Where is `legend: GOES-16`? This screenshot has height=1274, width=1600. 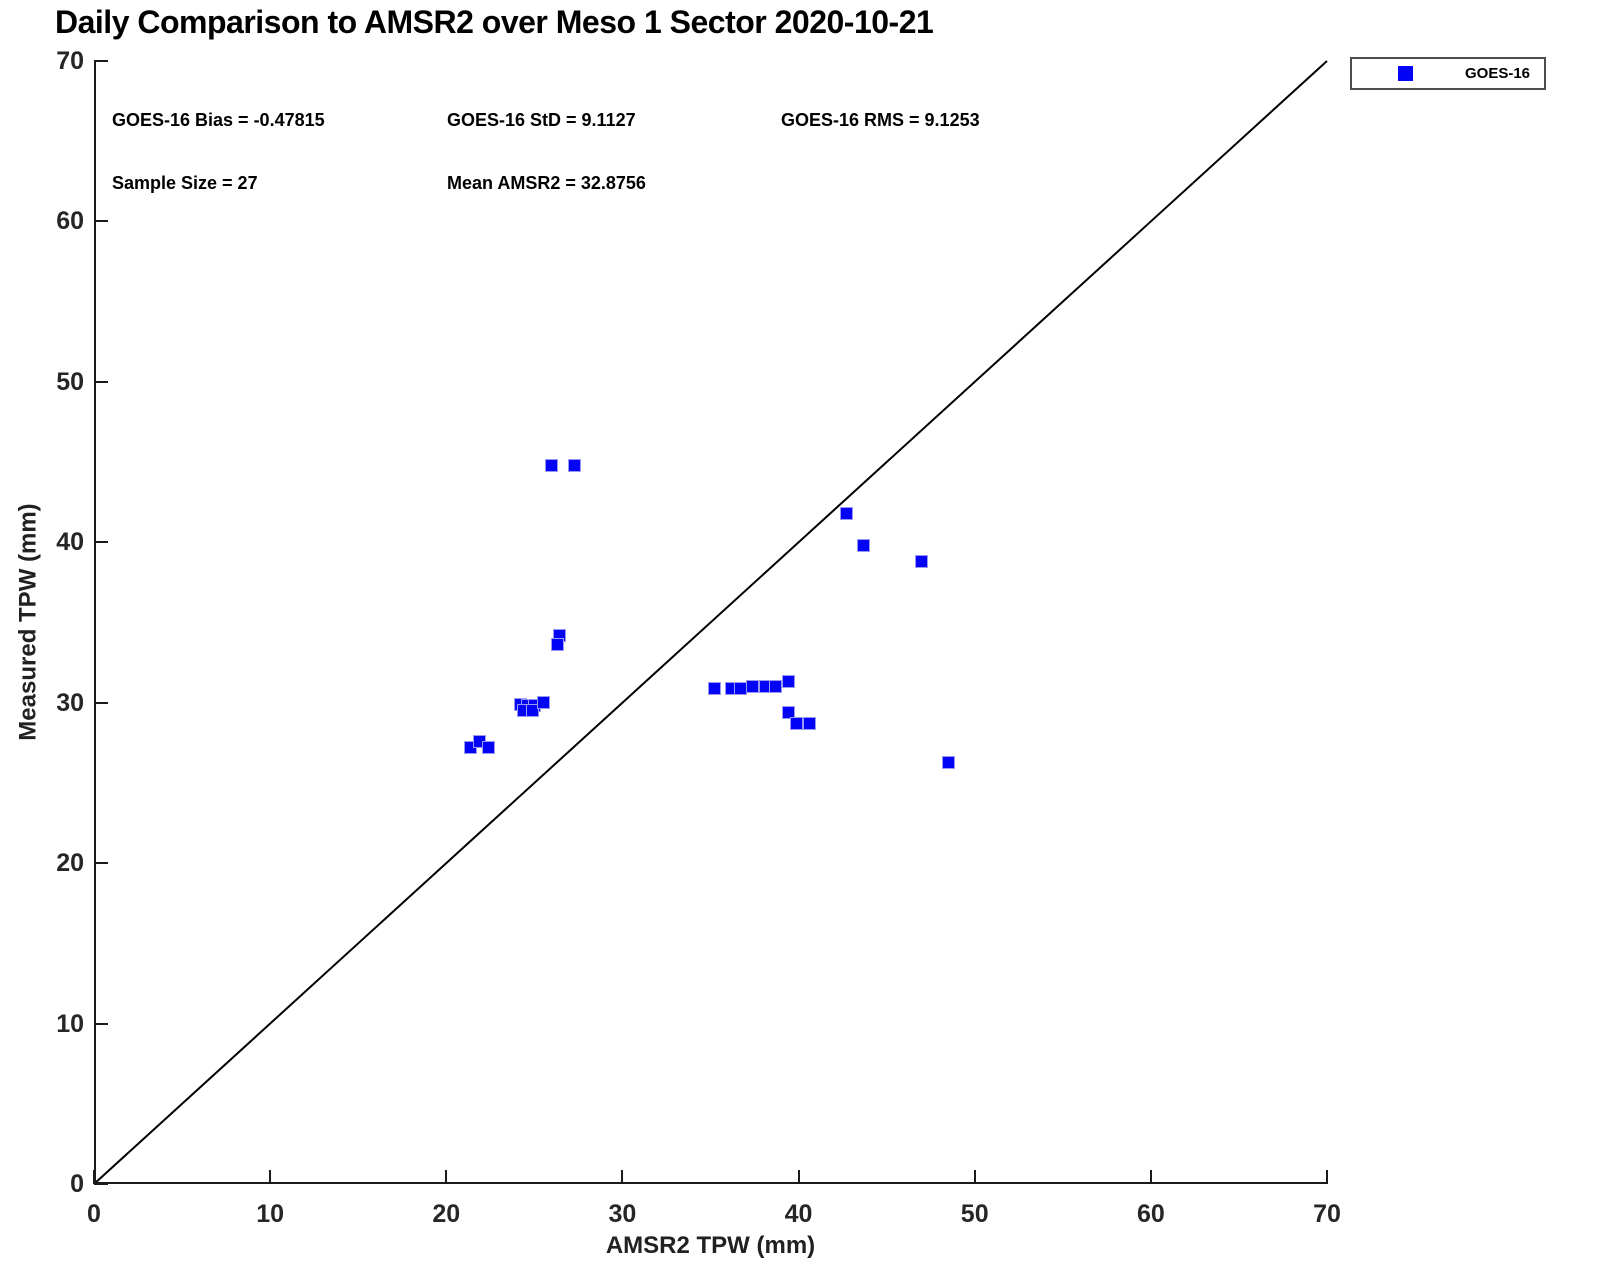 legend: GOES-16 is located at coordinates (1448, 73).